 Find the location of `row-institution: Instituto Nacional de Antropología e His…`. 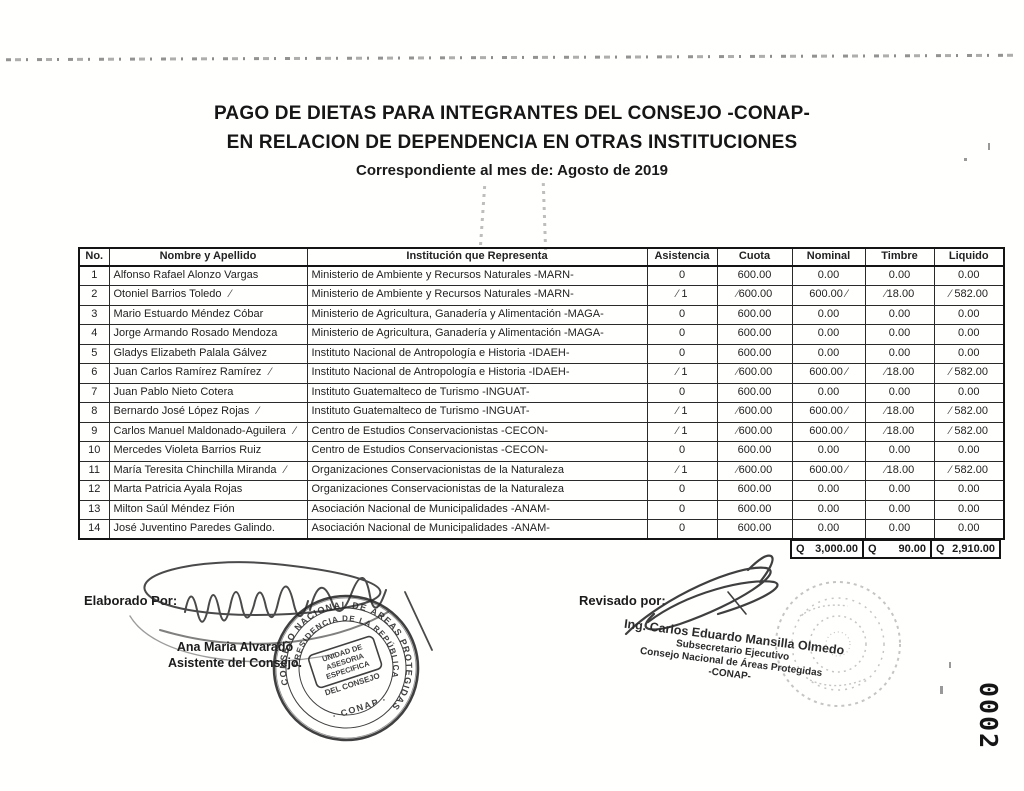

row-institution: Instituto Nacional de Antropología e His… is located at coordinates (477, 353).